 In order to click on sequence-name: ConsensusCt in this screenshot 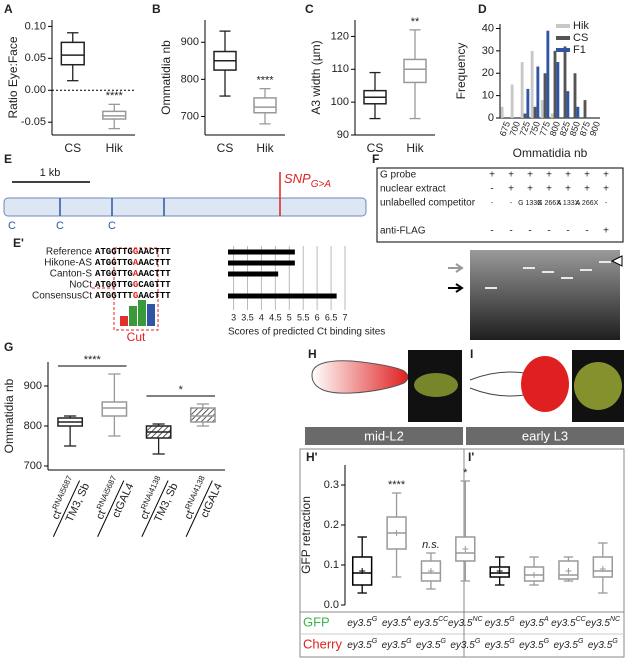, I will do `click(62, 296)`.